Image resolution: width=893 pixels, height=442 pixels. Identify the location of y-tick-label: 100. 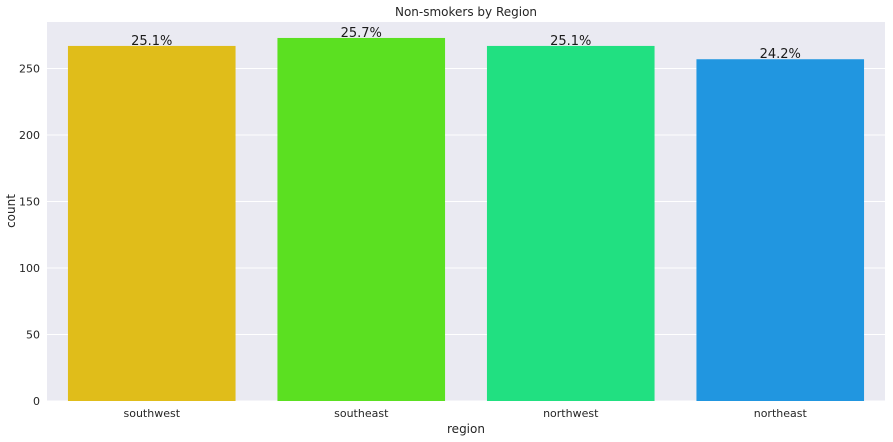
(29, 268).